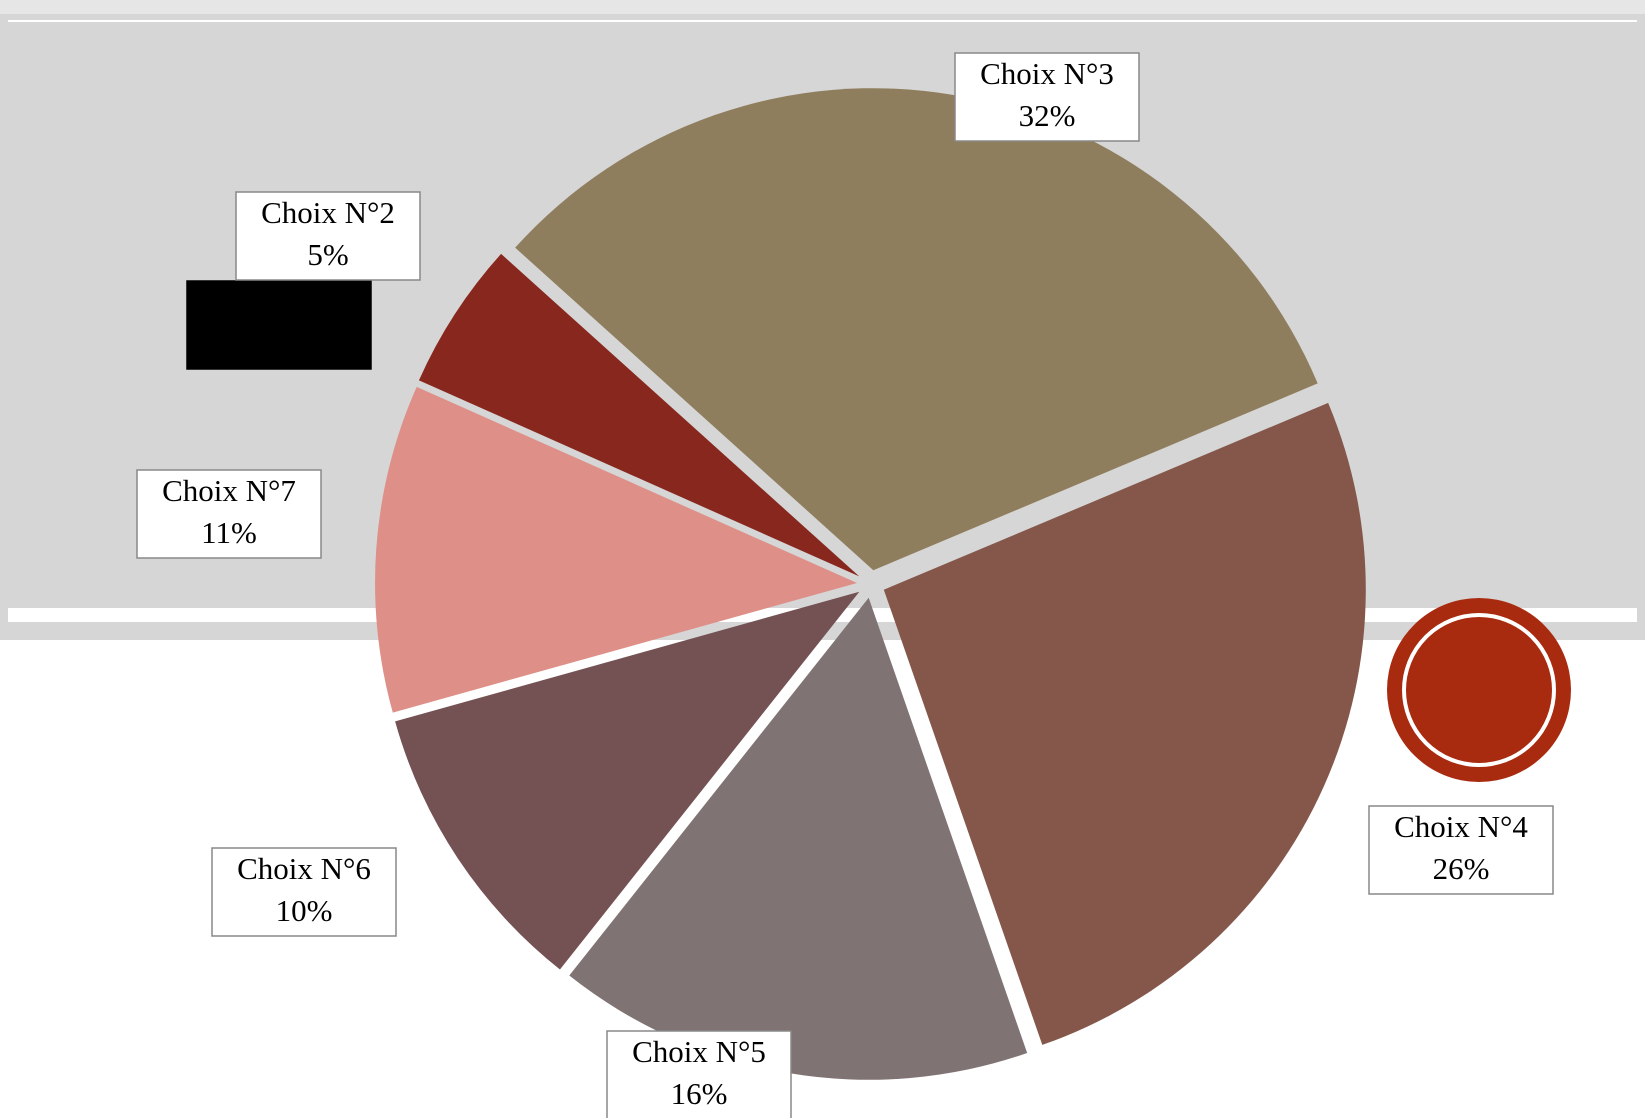 The height and width of the screenshot is (1118, 1645). I want to click on data-label-category: Choix N°4, so click(1461, 826).